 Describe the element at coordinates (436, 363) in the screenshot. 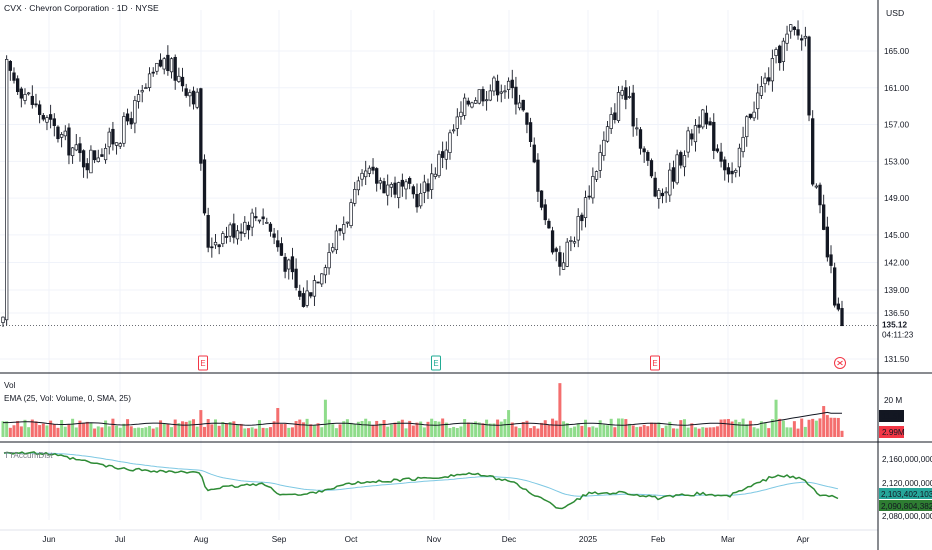

I see `earnings-marker` at that location.